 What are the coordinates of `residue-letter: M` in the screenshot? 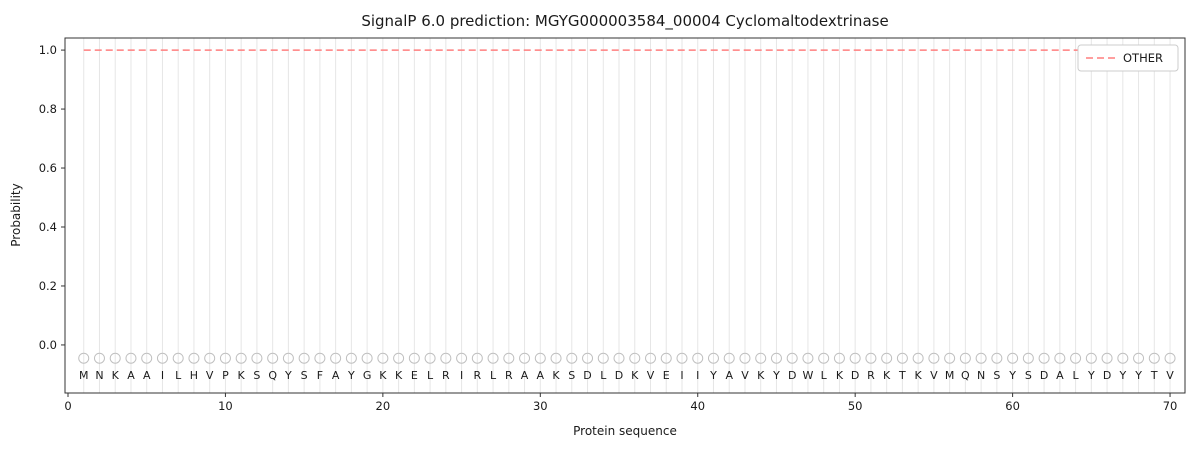 It's located at (84, 375).